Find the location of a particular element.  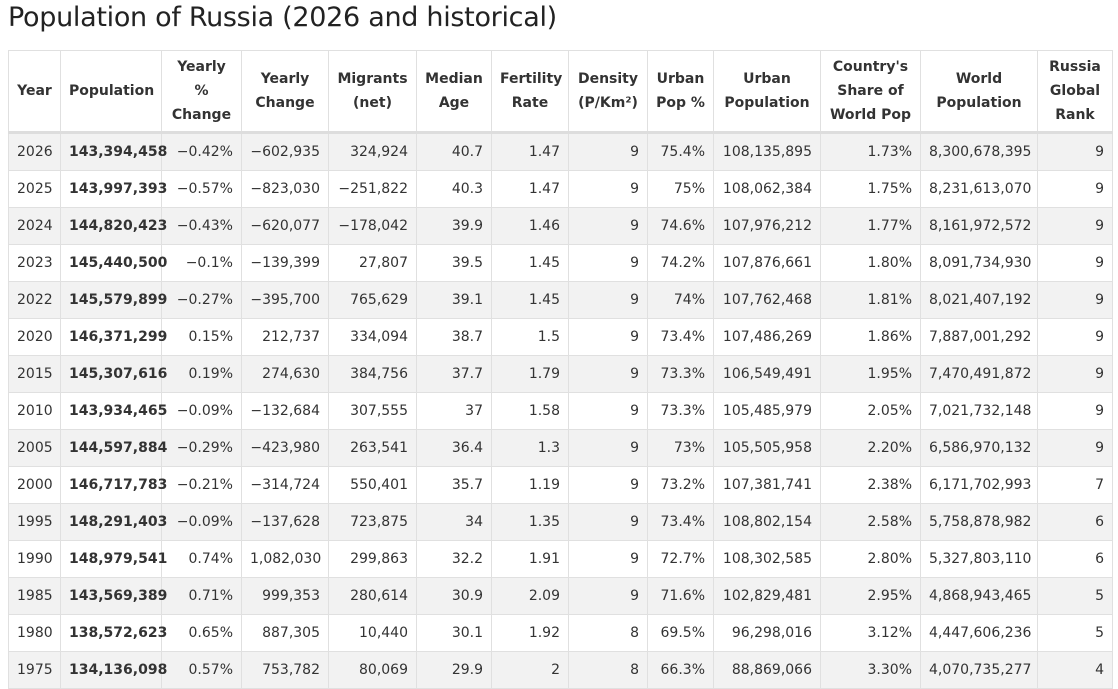

cell-median-age: 32.2 is located at coordinates (454, 559).